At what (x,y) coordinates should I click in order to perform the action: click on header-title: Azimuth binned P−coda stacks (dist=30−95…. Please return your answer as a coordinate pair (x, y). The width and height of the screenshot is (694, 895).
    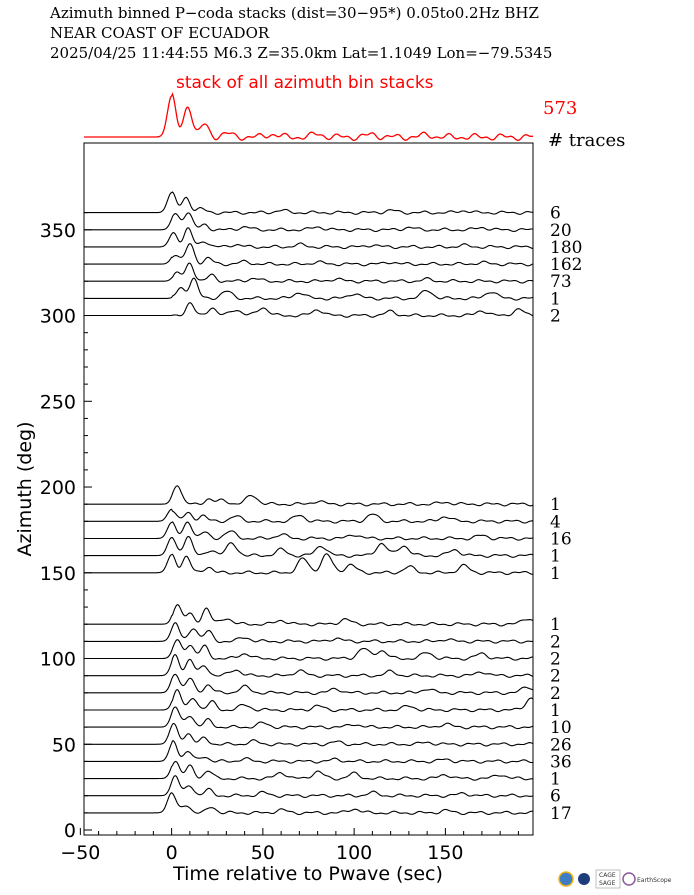
    Looking at the image, I should click on (294, 13).